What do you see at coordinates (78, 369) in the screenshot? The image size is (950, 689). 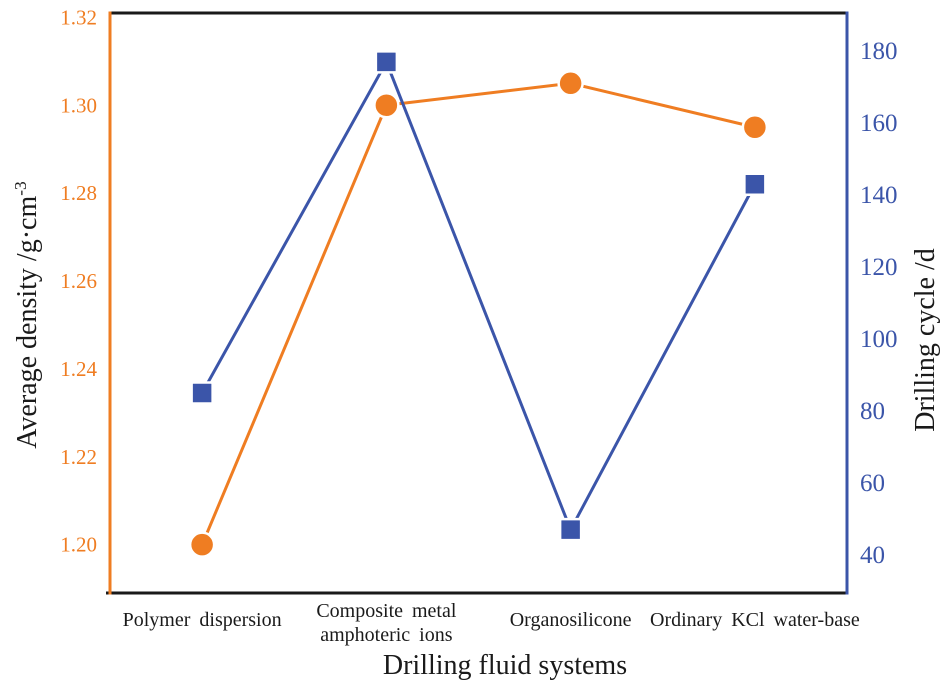 I see `left-axis-tick-label: 1.24` at bounding box center [78, 369].